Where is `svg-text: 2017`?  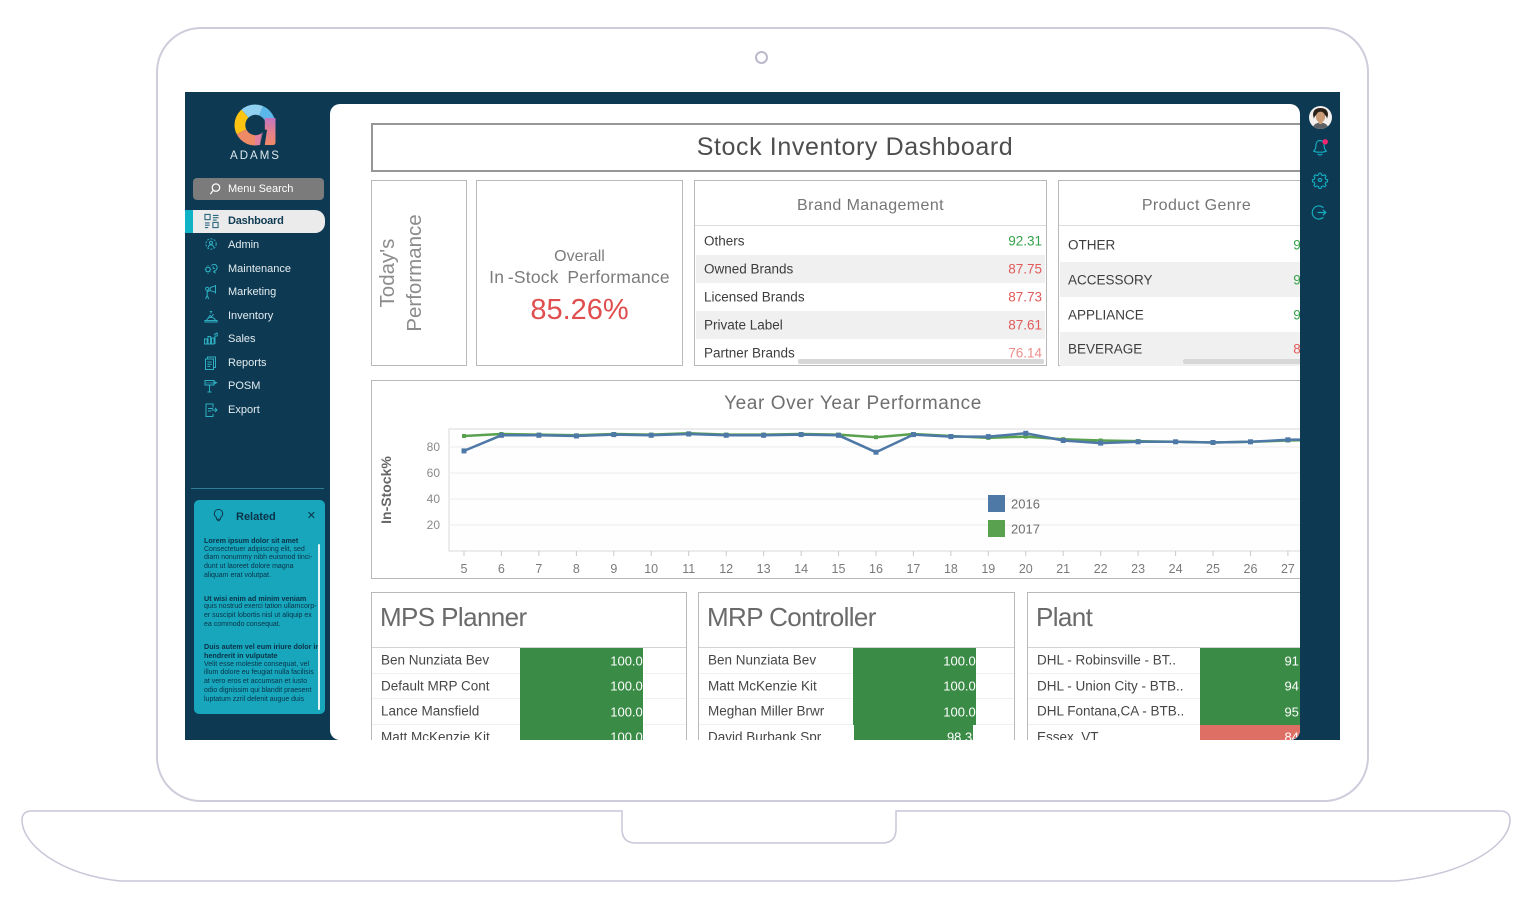
svg-text: 2017 is located at coordinates (1025, 529).